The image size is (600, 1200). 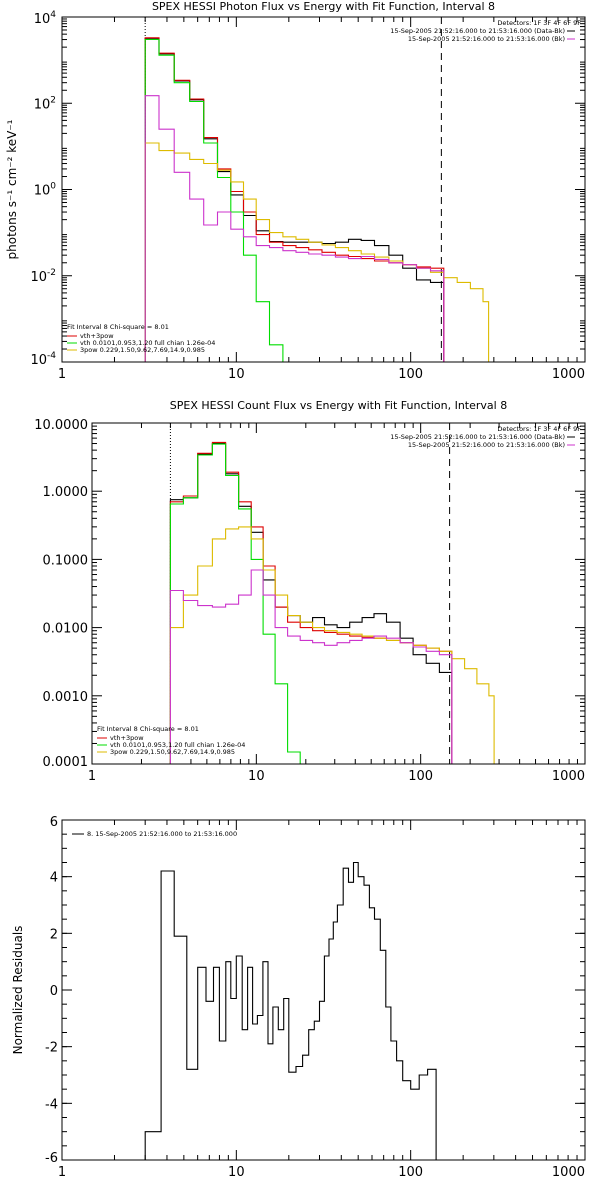 I want to click on y-axis-label: Normalized Residuals, so click(x=18, y=990).